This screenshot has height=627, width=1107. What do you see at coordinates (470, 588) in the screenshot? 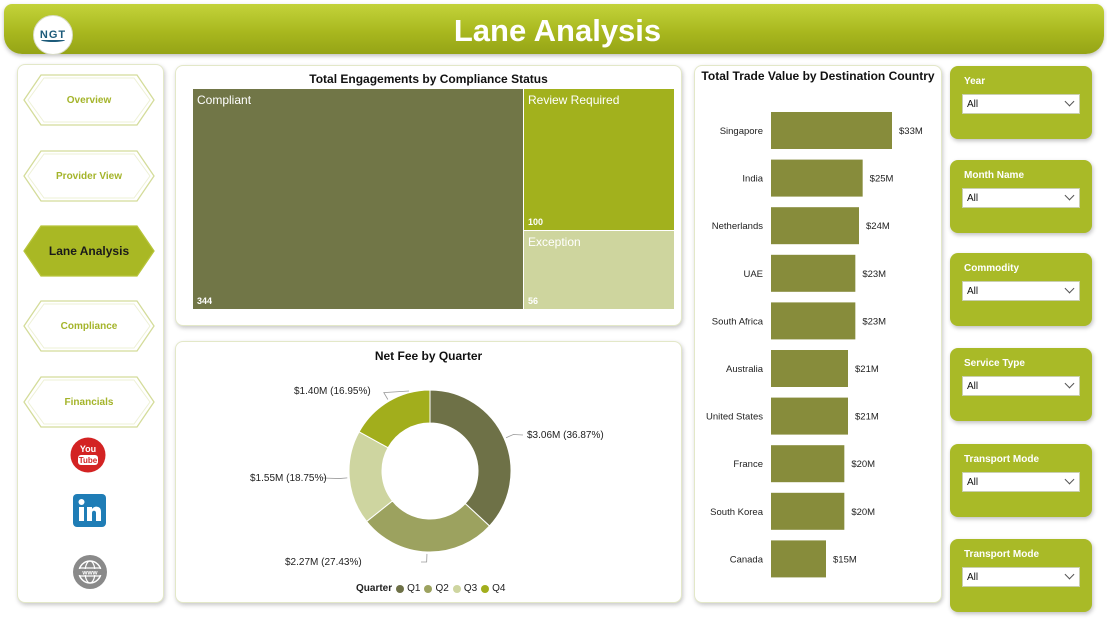
I see `legend-label: Q3` at bounding box center [470, 588].